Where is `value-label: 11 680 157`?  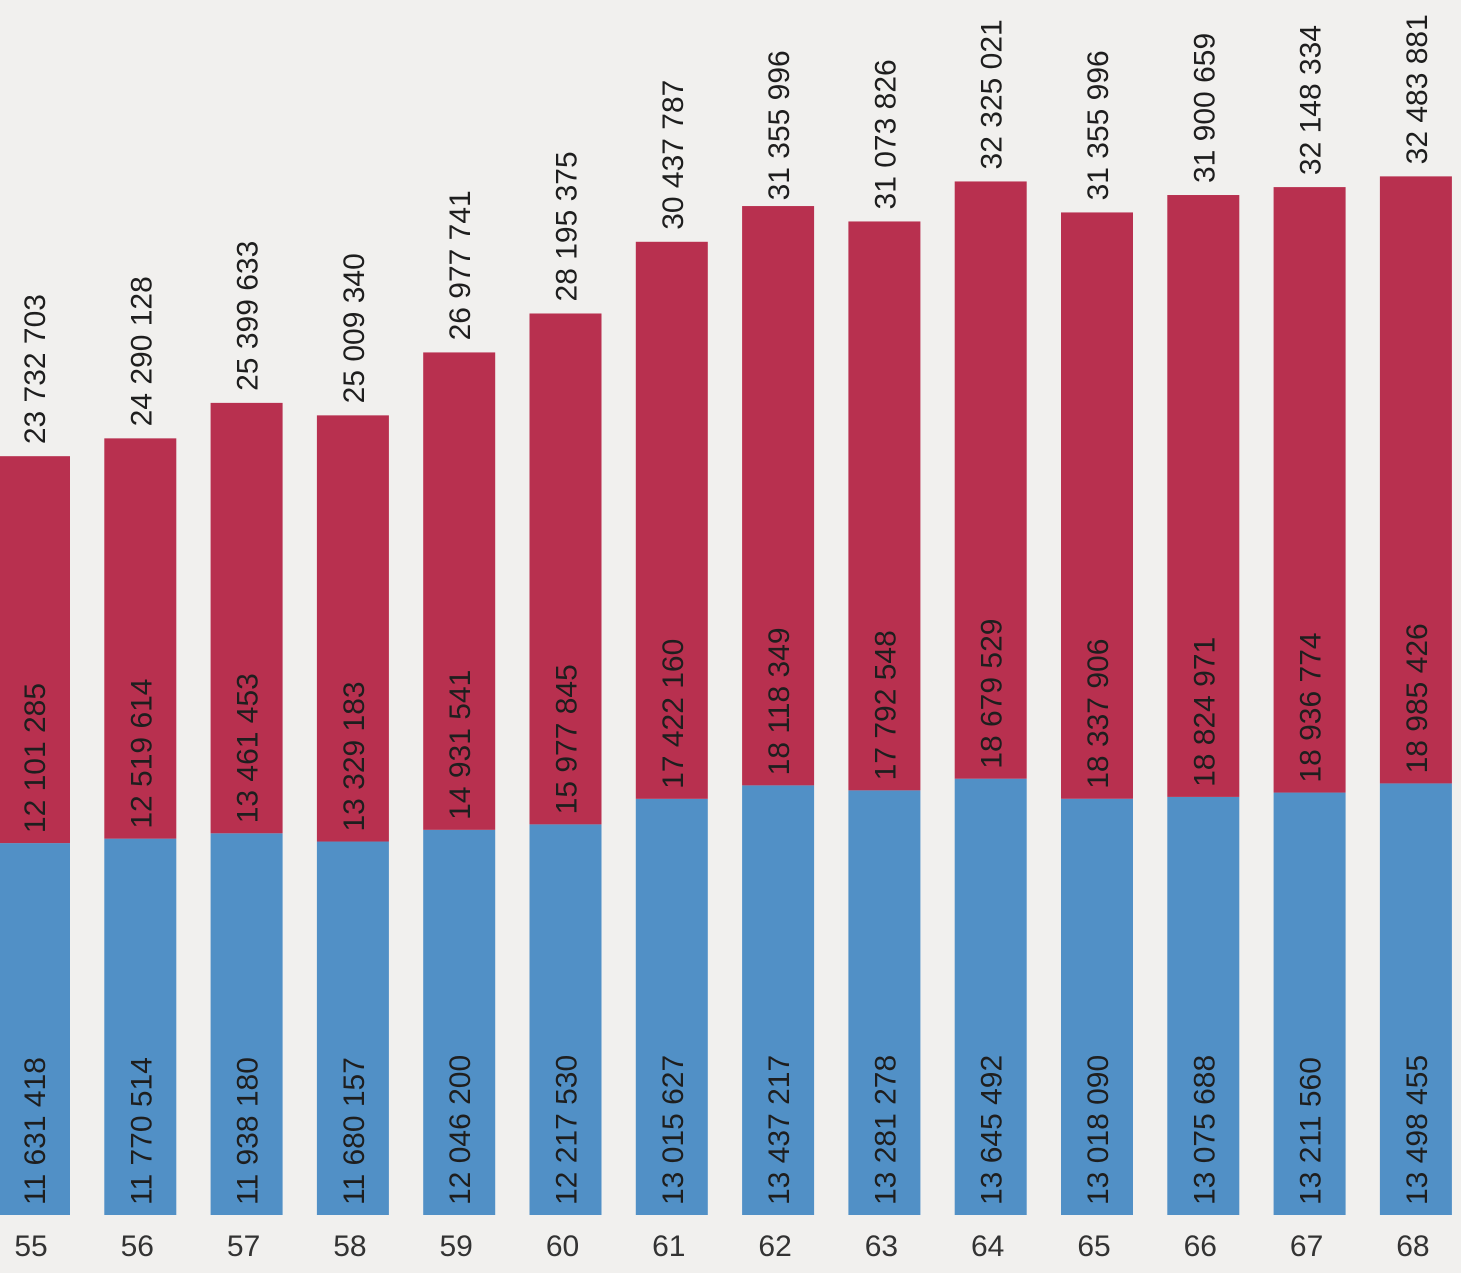
value-label: 11 680 157 is located at coordinates (354, 1131).